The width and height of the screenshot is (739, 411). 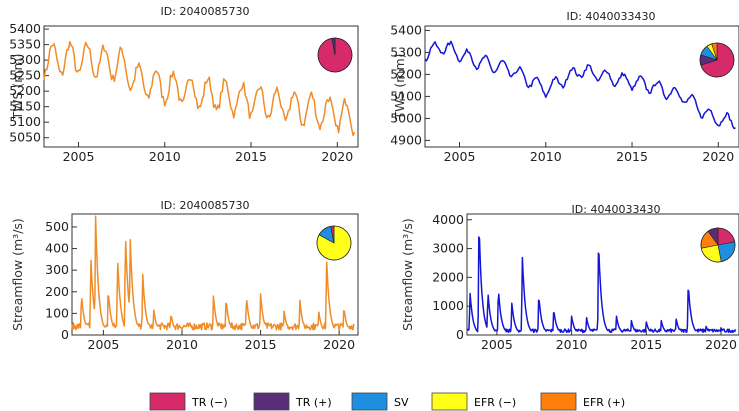 I want to click on y-tick-label: 300, so click(x=57, y=269).